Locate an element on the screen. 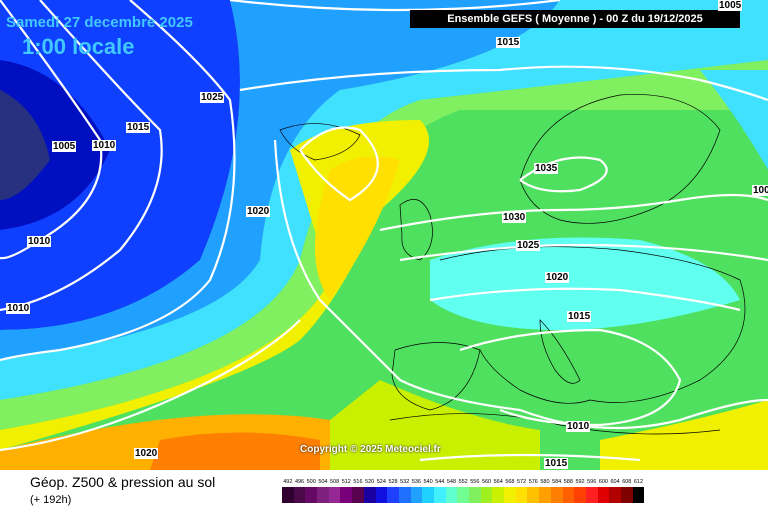  legend-title: Géop. Z500 & pression au sol is located at coordinates (123, 482).